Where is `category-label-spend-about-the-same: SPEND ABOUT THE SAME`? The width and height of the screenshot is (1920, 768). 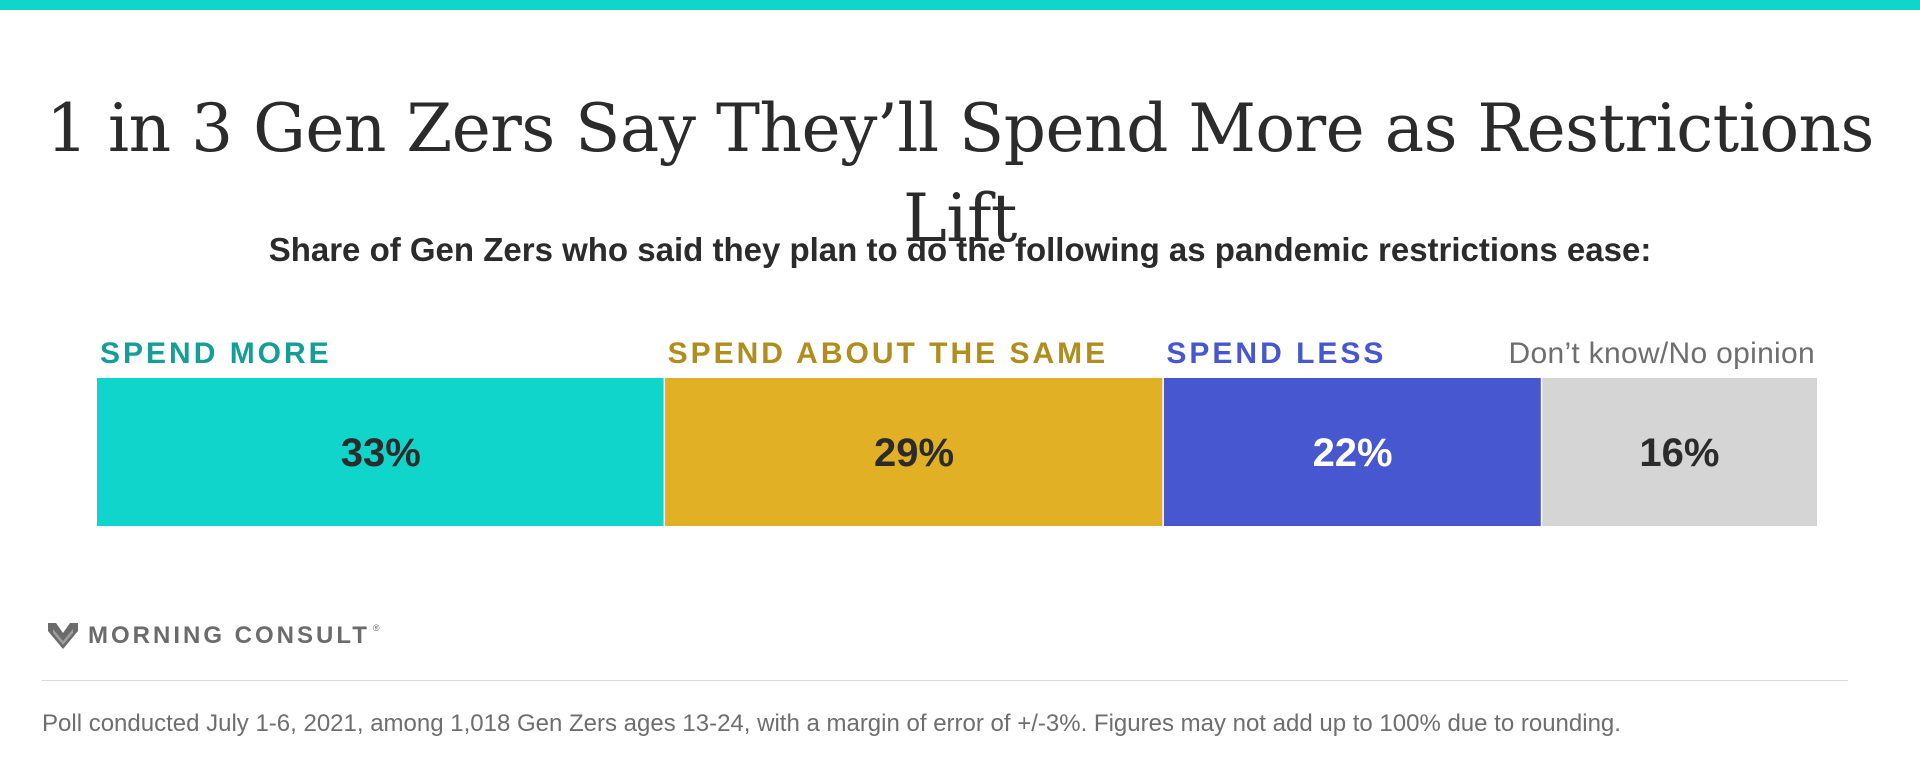
category-label-spend-about-the-same: SPEND ABOUT THE SAME is located at coordinates (888, 353).